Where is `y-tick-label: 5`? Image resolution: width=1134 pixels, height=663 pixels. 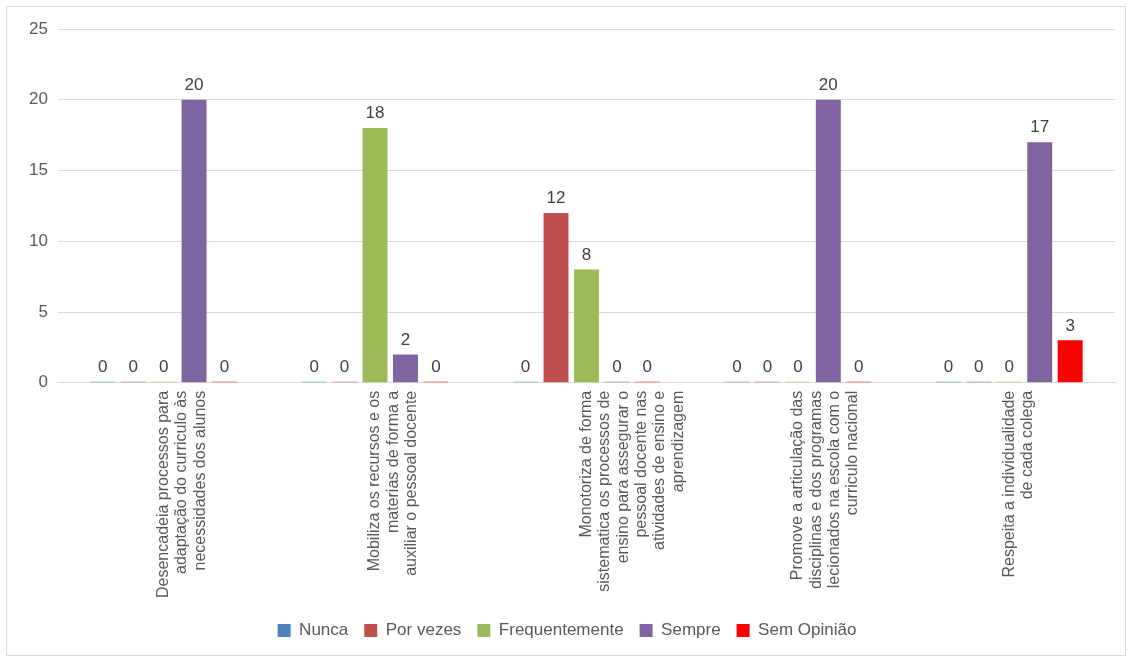
y-tick-label: 5 is located at coordinates (43, 311).